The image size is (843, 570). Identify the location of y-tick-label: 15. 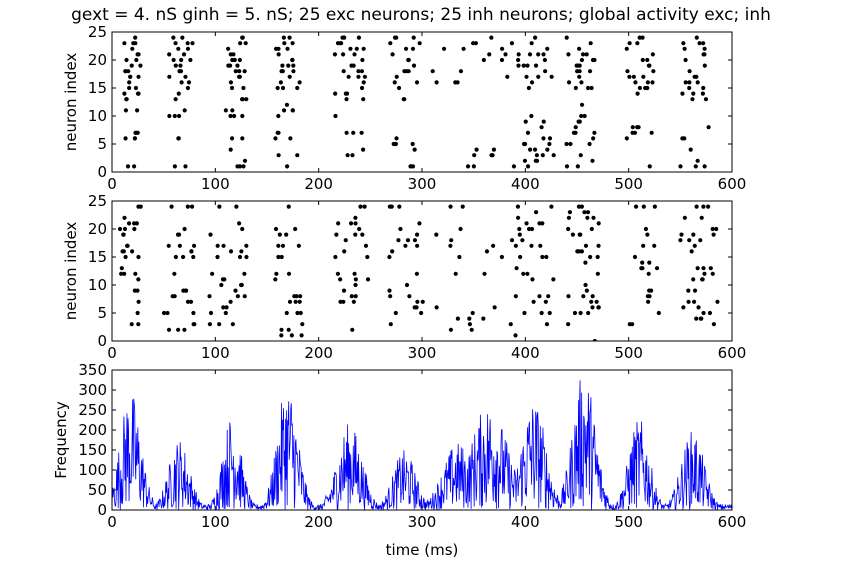
(97, 257).